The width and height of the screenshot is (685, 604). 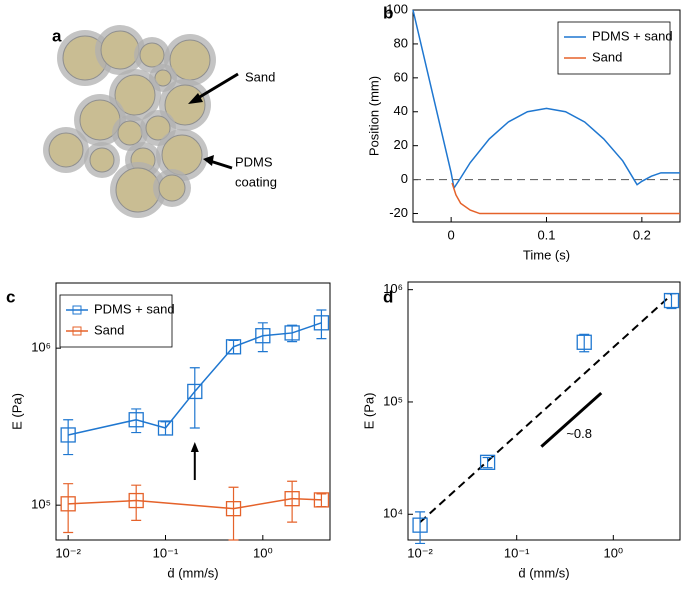 I want to click on diagram-label: coating, so click(x=256, y=181).